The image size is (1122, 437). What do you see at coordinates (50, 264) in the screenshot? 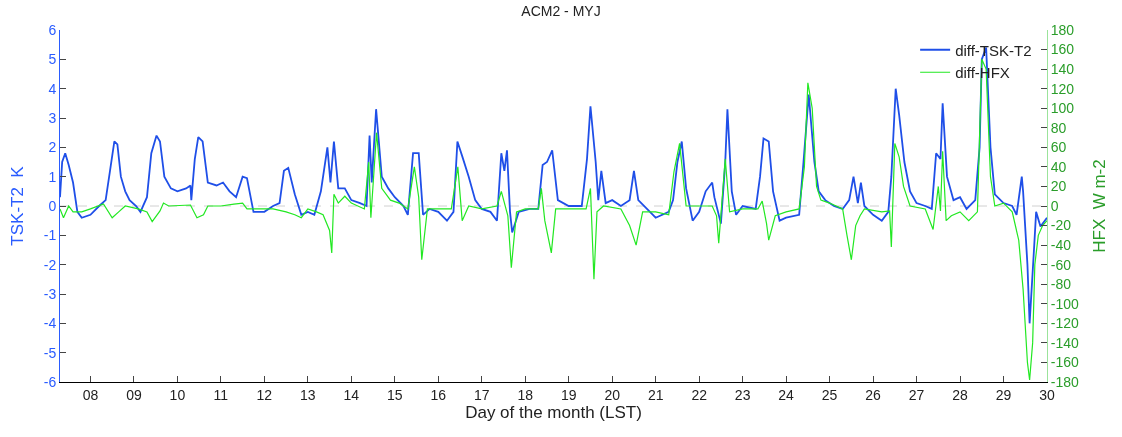
I see `y-tick-label: -2` at bounding box center [50, 264].